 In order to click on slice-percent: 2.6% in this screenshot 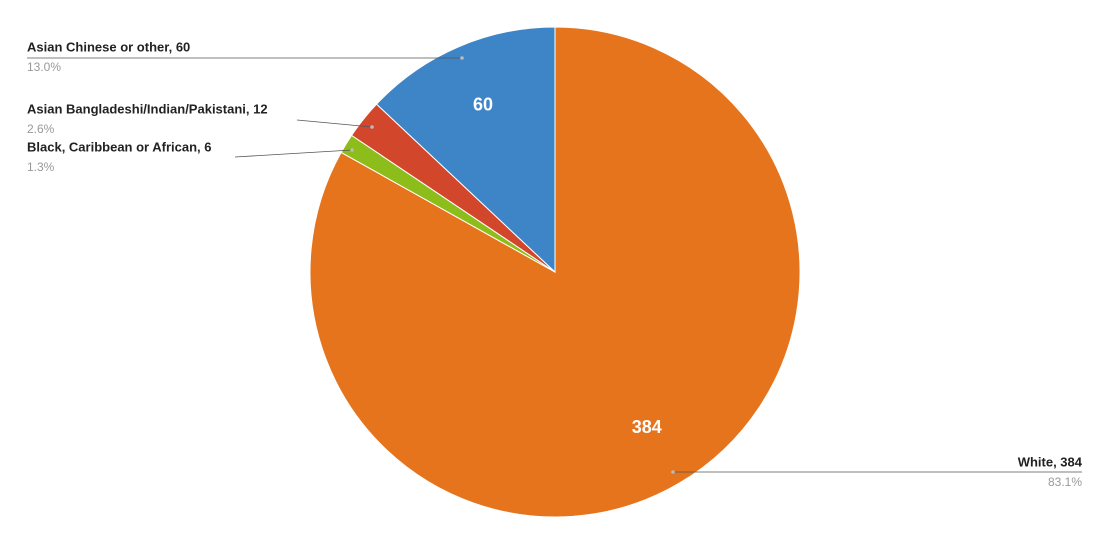, I will do `click(41, 129)`.